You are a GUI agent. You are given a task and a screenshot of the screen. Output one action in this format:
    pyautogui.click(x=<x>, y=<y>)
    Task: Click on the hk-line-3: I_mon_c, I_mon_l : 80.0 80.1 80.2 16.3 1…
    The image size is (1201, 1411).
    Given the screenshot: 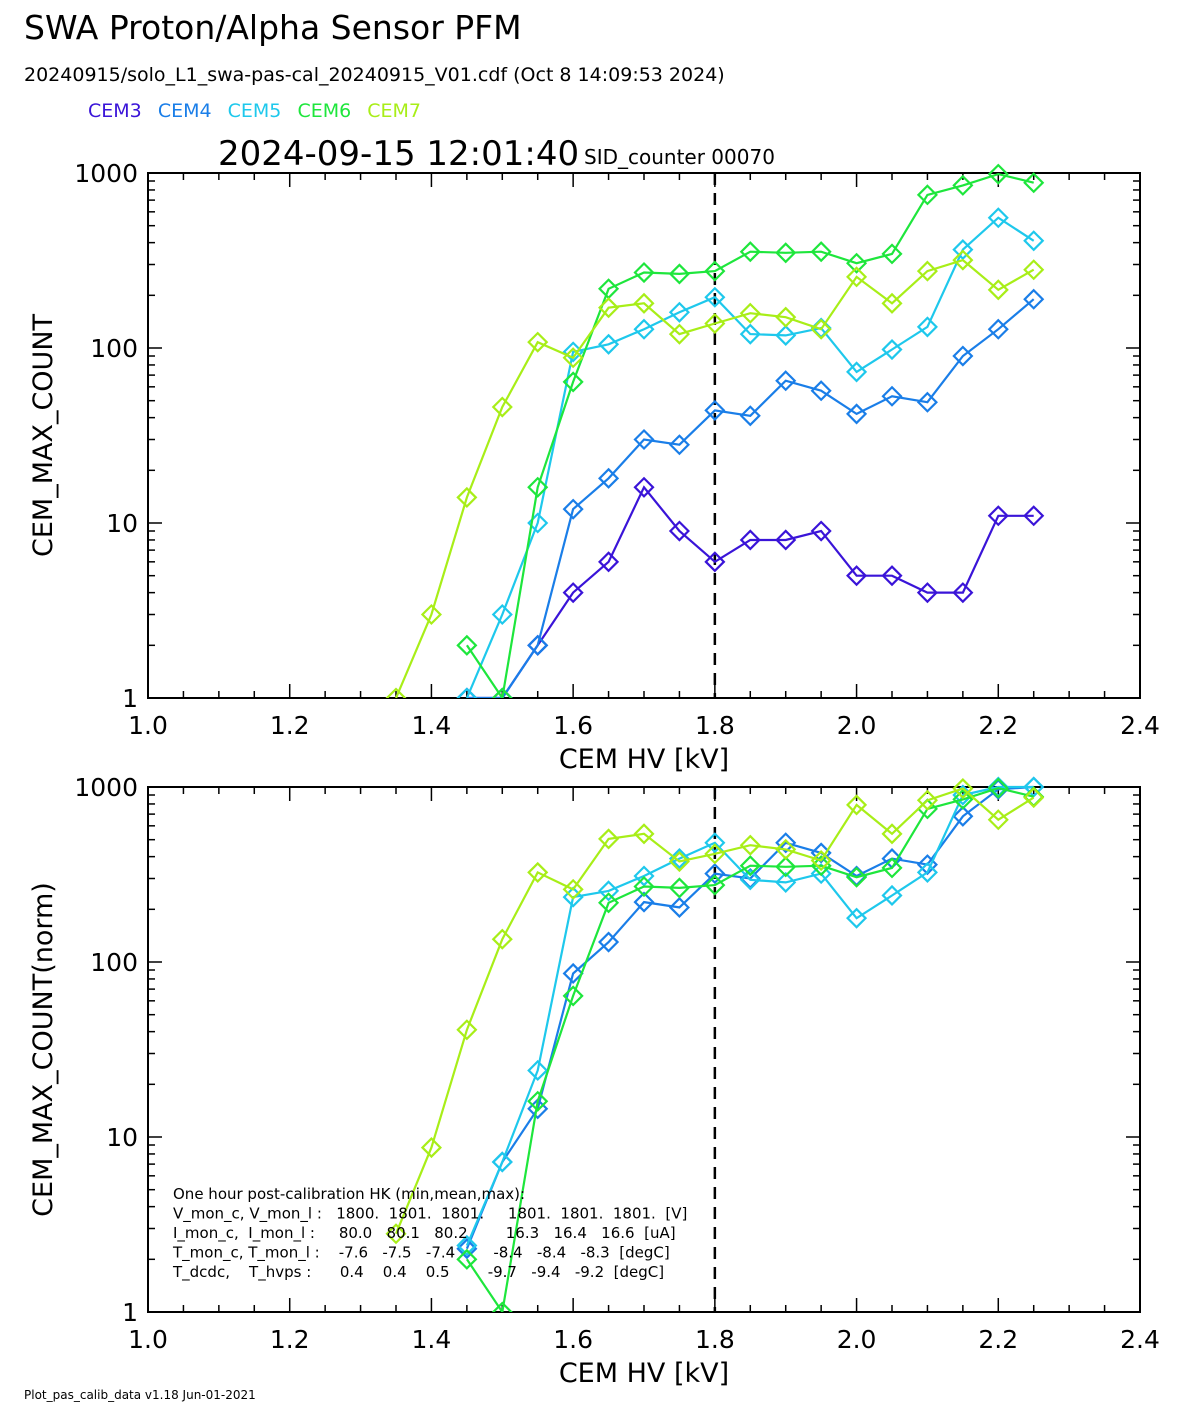 What is the action you would take?
    pyautogui.click(x=424, y=1233)
    